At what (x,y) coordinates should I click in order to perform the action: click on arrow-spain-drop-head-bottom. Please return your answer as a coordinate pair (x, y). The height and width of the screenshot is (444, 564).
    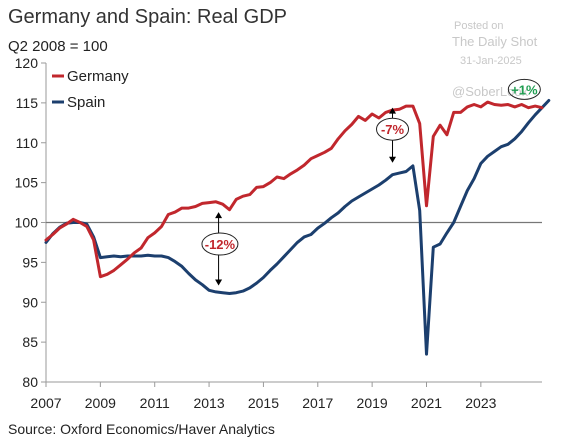
    Looking at the image, I should click on (219, 282).